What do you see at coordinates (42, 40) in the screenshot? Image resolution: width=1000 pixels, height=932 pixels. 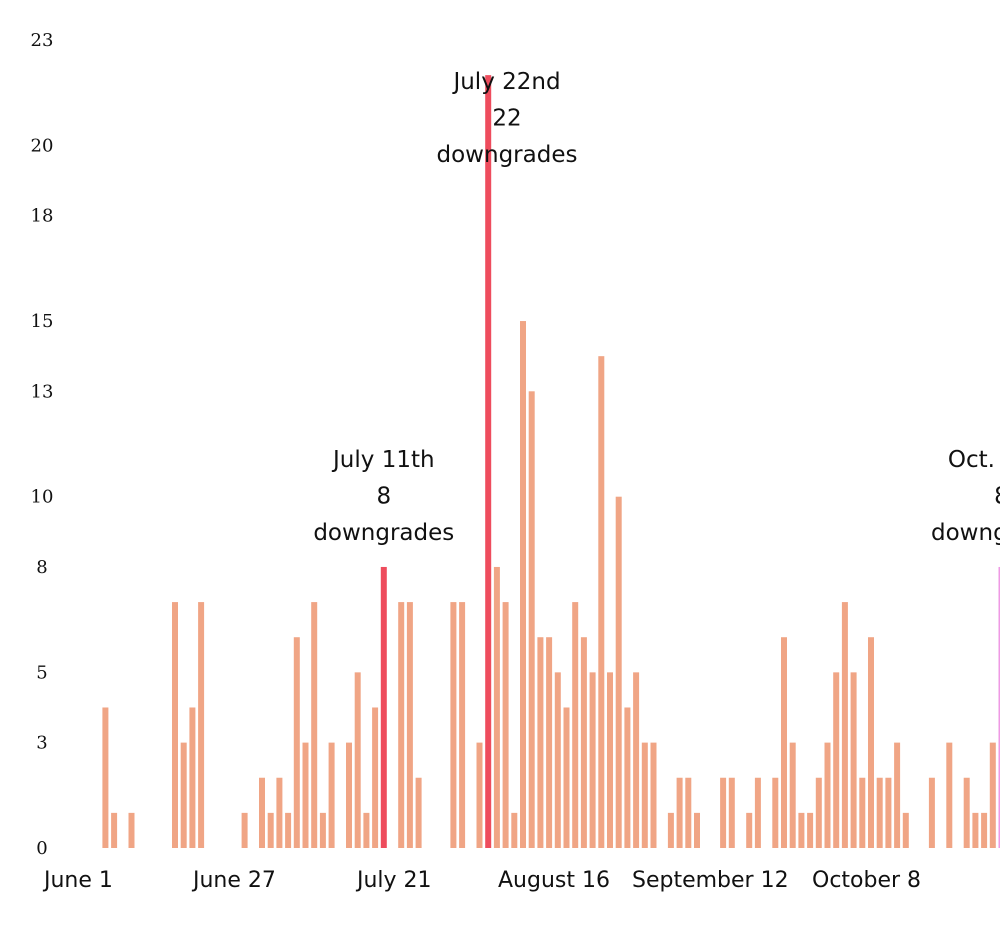 I see `y-tick-label: 23` at bounding box center [42, 40].